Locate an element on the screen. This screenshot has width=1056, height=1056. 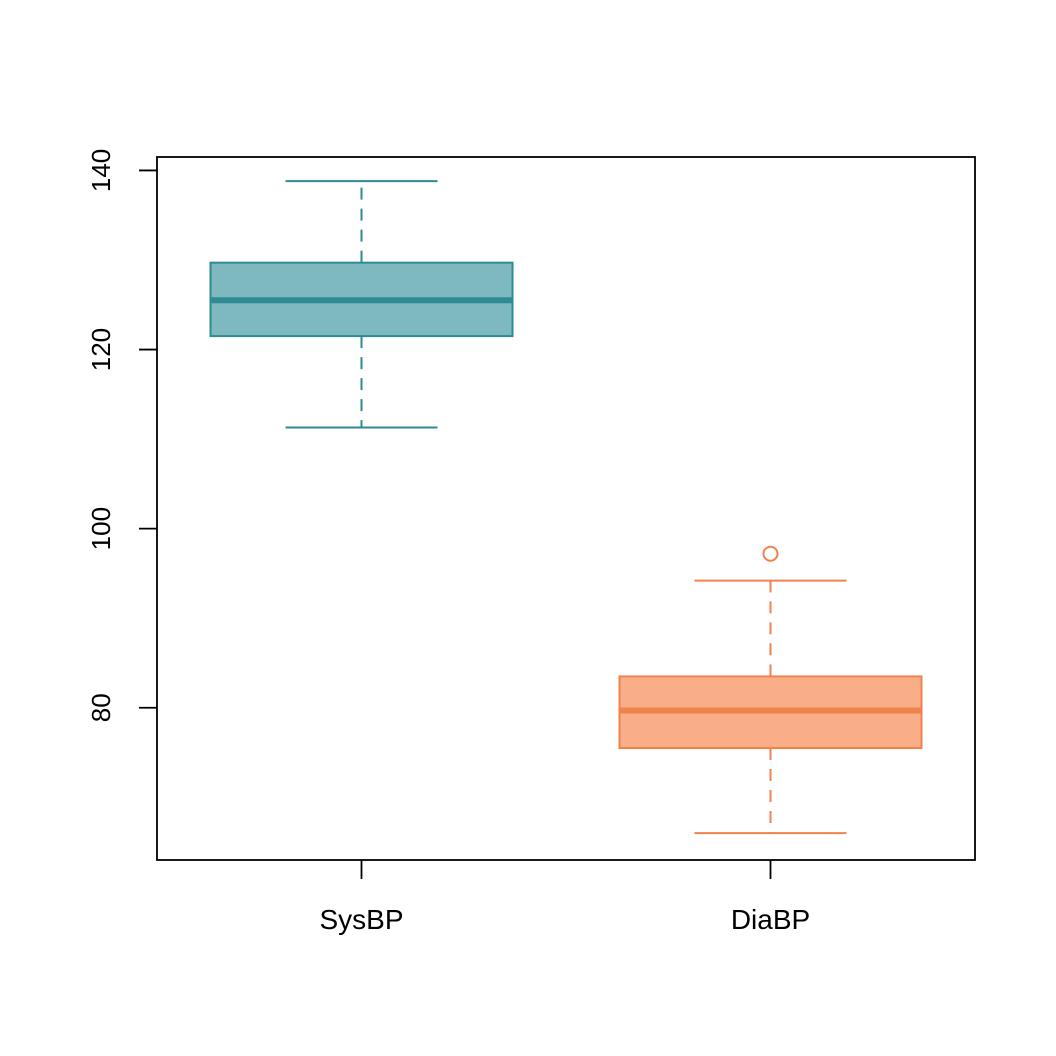
y-tick-label-140: 140 is located at coordinates (101, 170).